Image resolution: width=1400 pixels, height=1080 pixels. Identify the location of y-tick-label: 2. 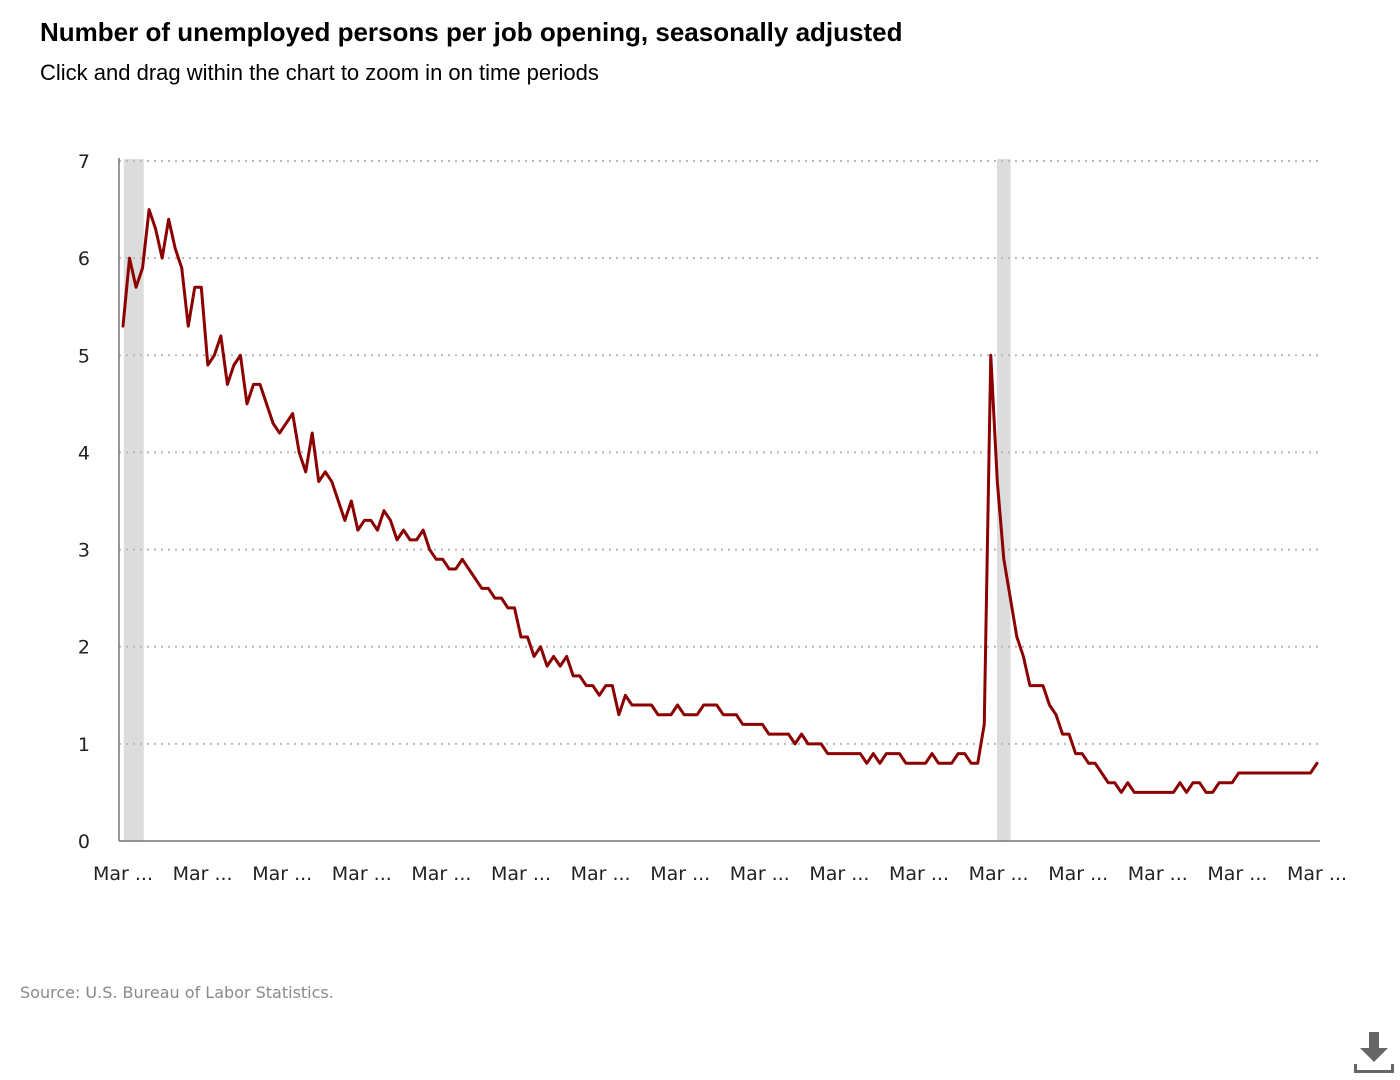
(84, 648).